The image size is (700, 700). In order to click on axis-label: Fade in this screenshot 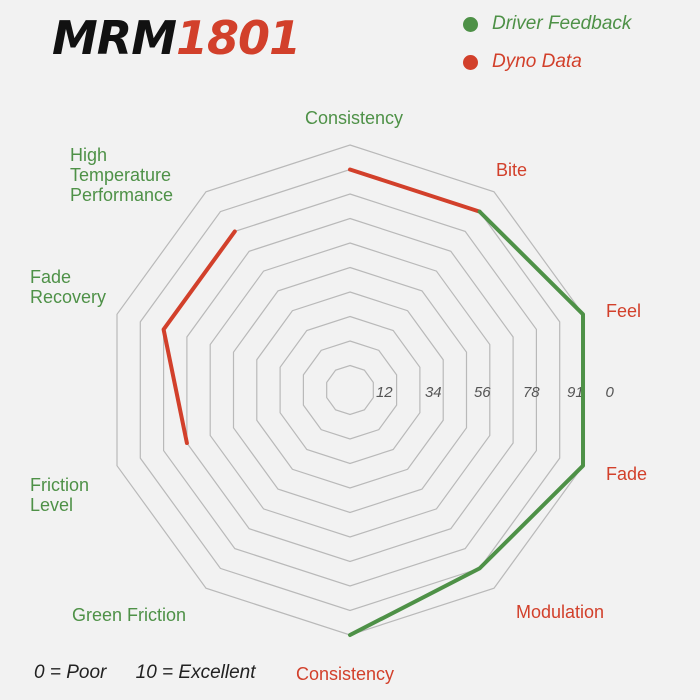, I will do `click(626, 474)`.